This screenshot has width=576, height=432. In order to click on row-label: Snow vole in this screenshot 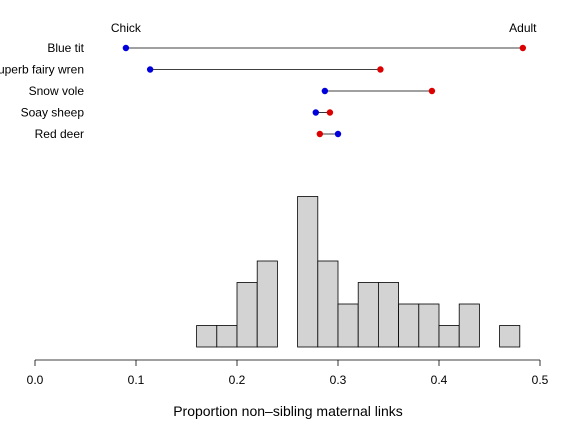, I will do `click(57, 91)`.